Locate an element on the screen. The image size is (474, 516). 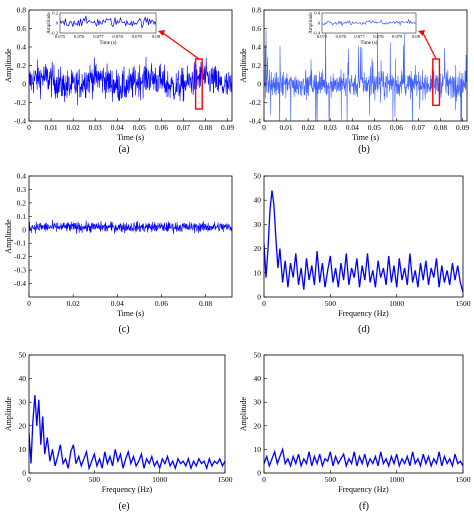
x-tick-label: 0.02 is located at coordinates (73, 127).